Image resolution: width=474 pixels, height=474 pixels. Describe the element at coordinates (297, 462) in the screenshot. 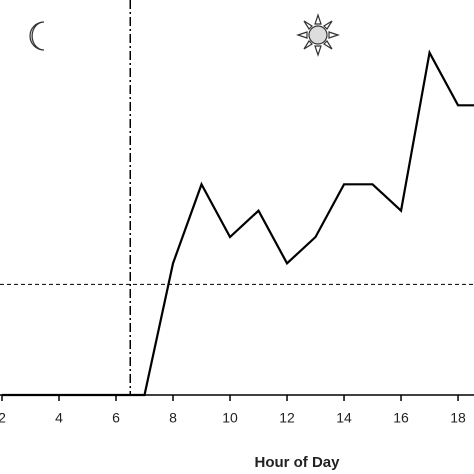

I see `x-axis-title: Hour of Day` at that location.